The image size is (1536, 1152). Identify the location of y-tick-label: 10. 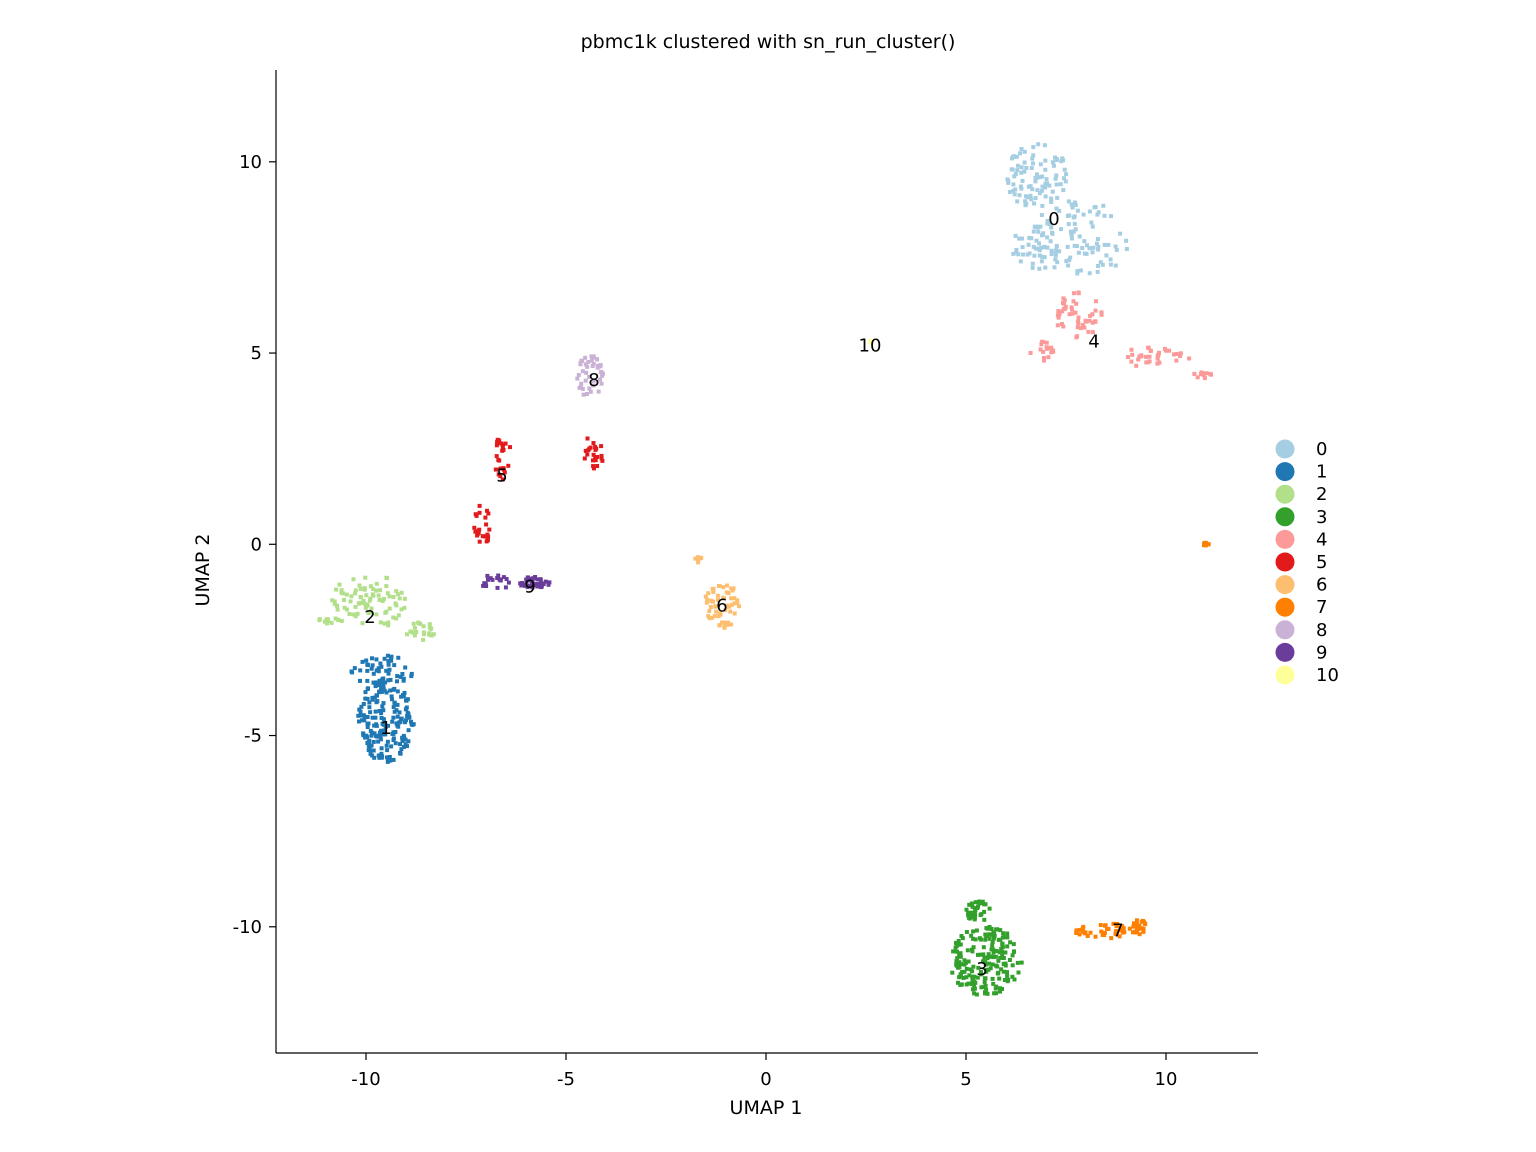
(250, 162).